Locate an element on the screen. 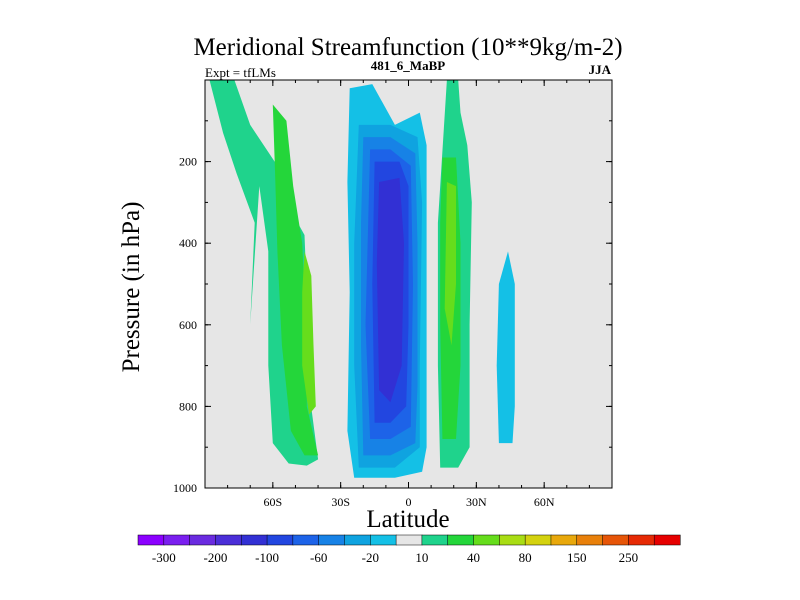 The image size is (800, 600). contour-northern-green-core is located at coordinates (450, 264).